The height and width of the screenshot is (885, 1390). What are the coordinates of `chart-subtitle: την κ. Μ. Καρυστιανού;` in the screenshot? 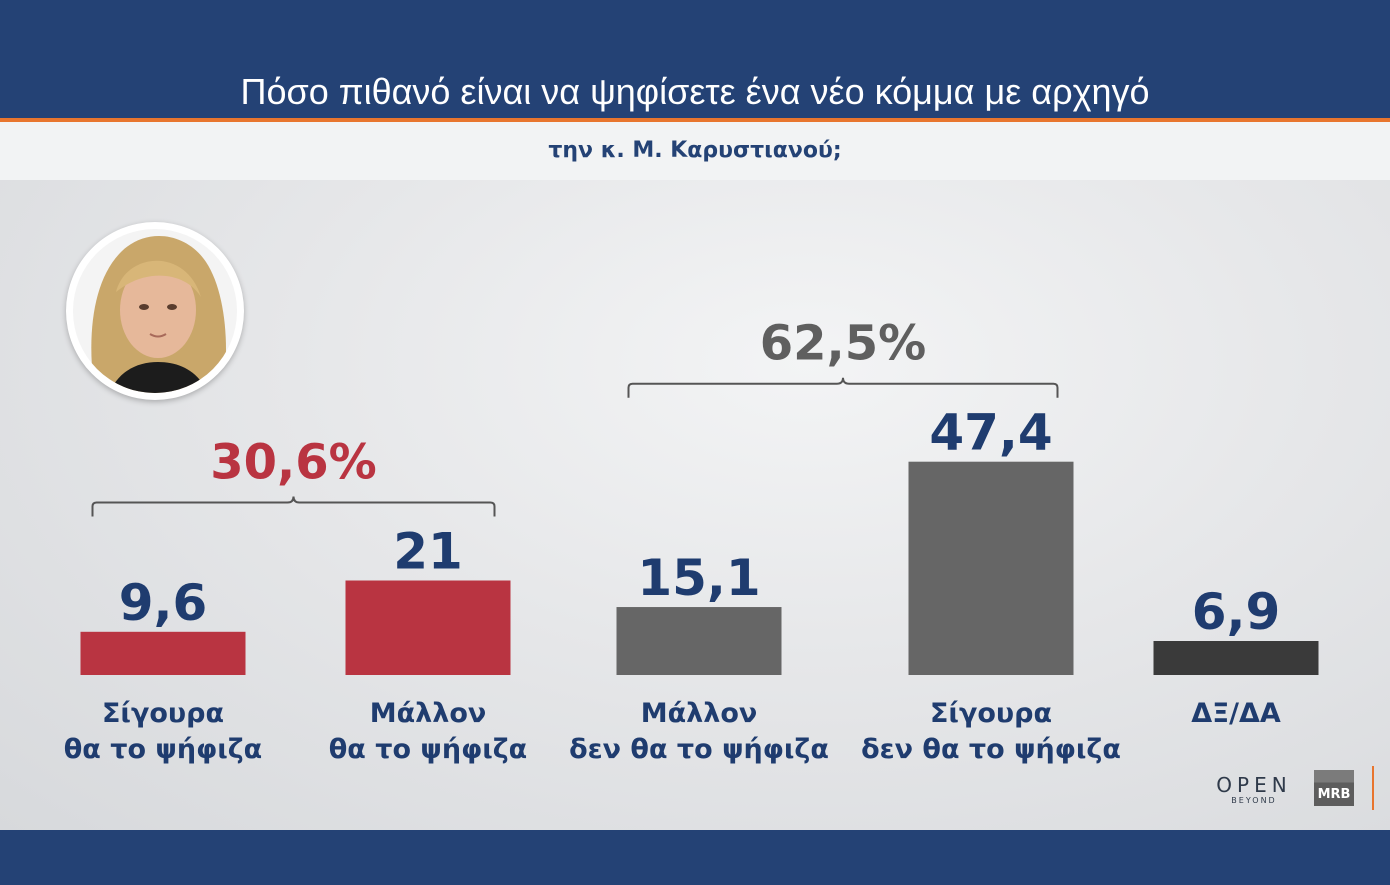 It's located at (695, 150).